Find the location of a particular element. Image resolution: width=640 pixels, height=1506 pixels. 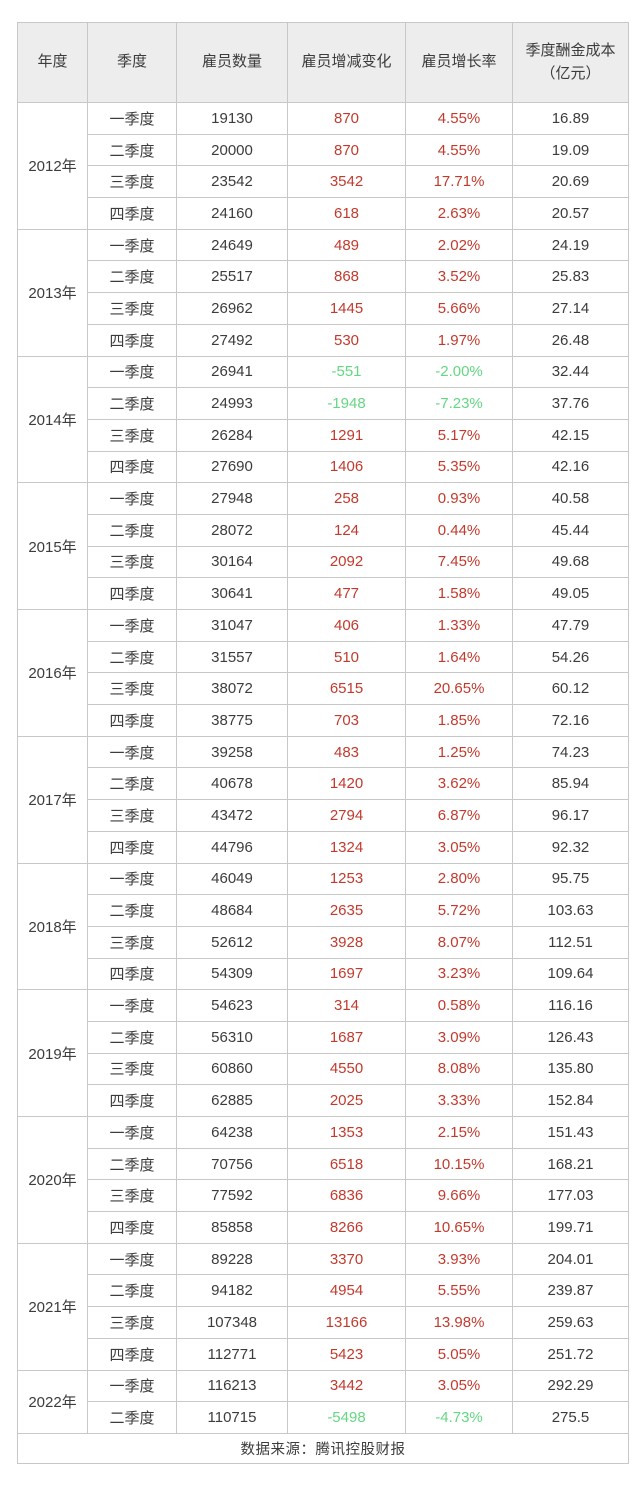

employee-change-cell: 6518 is located at coordinates (346, 1164).